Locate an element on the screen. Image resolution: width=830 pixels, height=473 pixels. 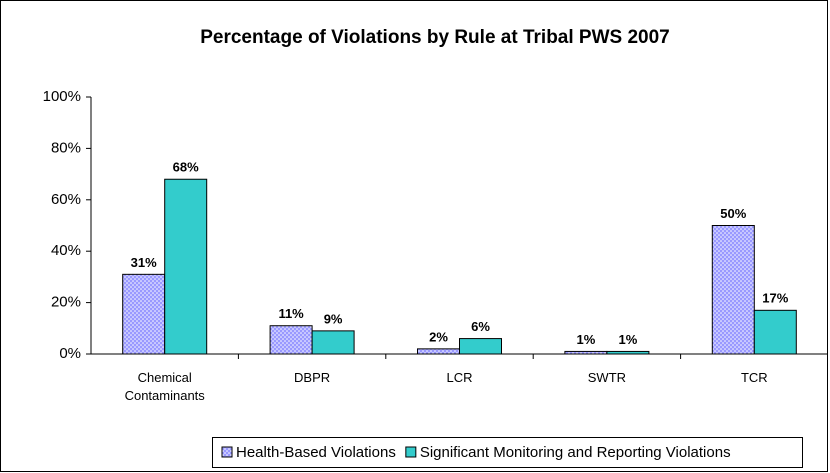
y-tick-label: 0% is located at coordinates (70, 353).